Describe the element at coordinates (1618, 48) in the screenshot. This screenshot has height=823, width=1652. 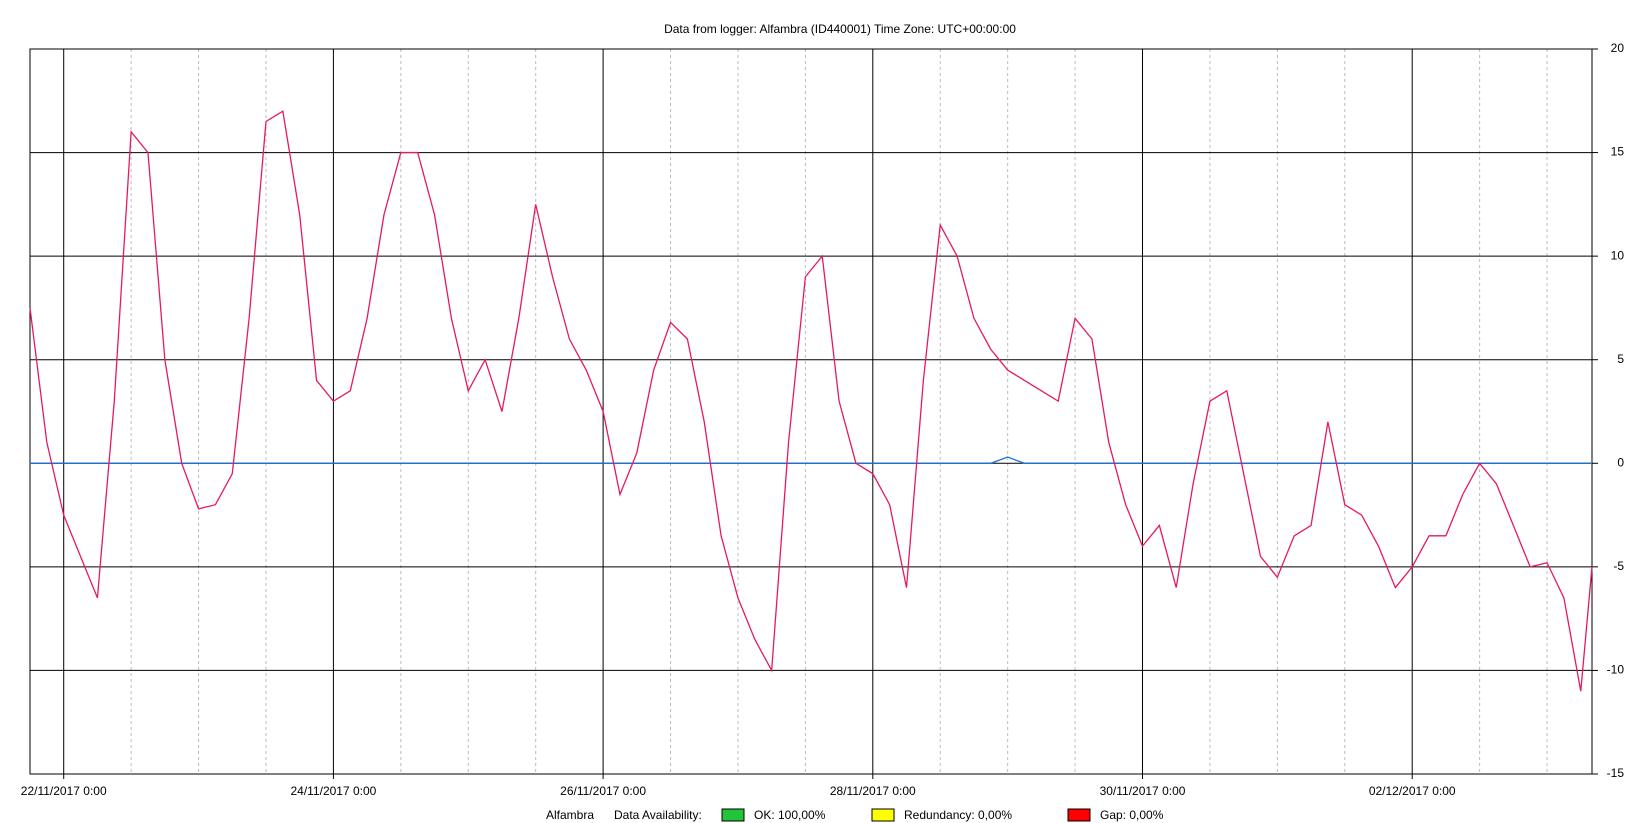
I see `y-tick-label: 20` at that location.